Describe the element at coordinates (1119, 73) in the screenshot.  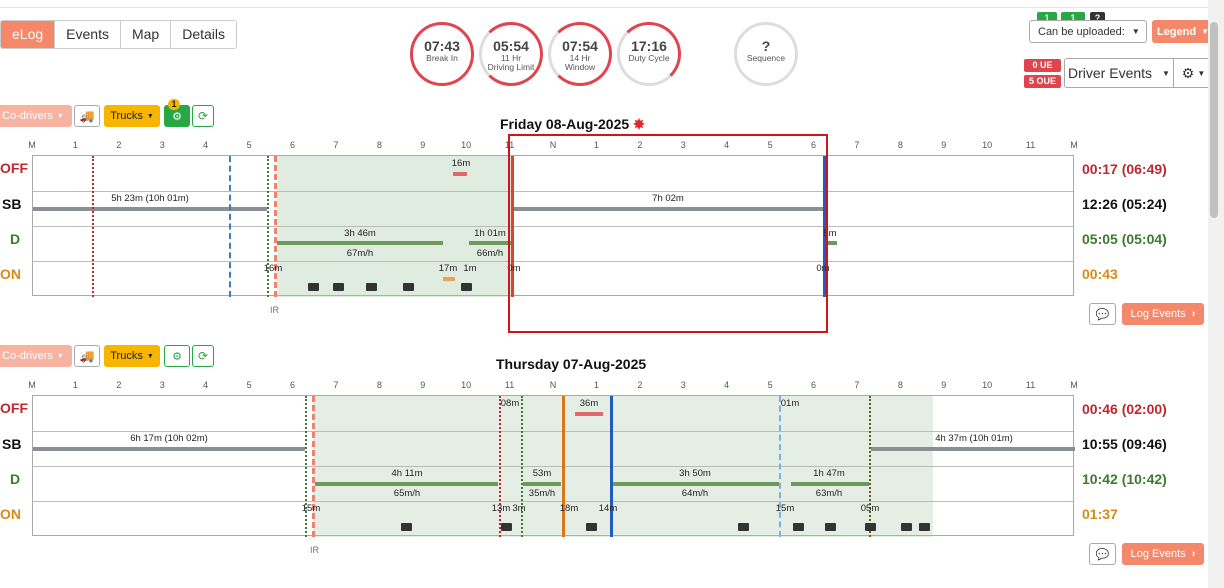
I see `driver-events-select: Driver Events ▼` at that location.